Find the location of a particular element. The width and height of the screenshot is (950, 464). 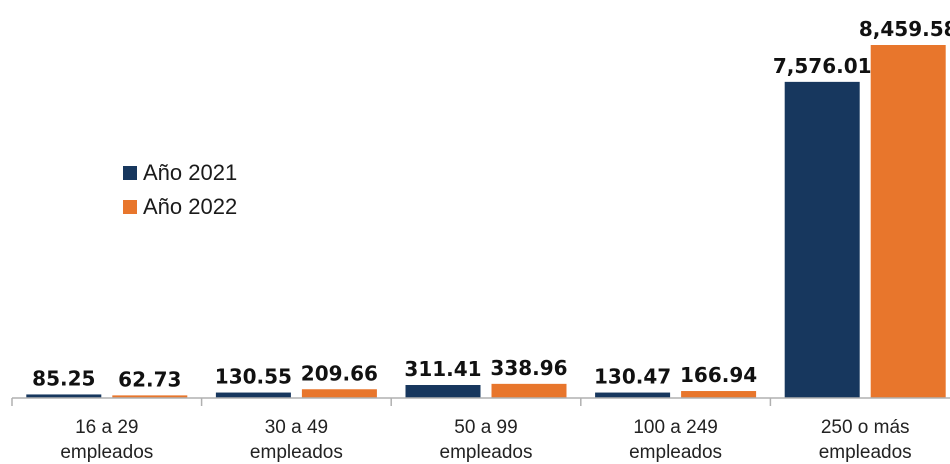

category-label-line: 100 a 249 is located at coordinates (675, 427).